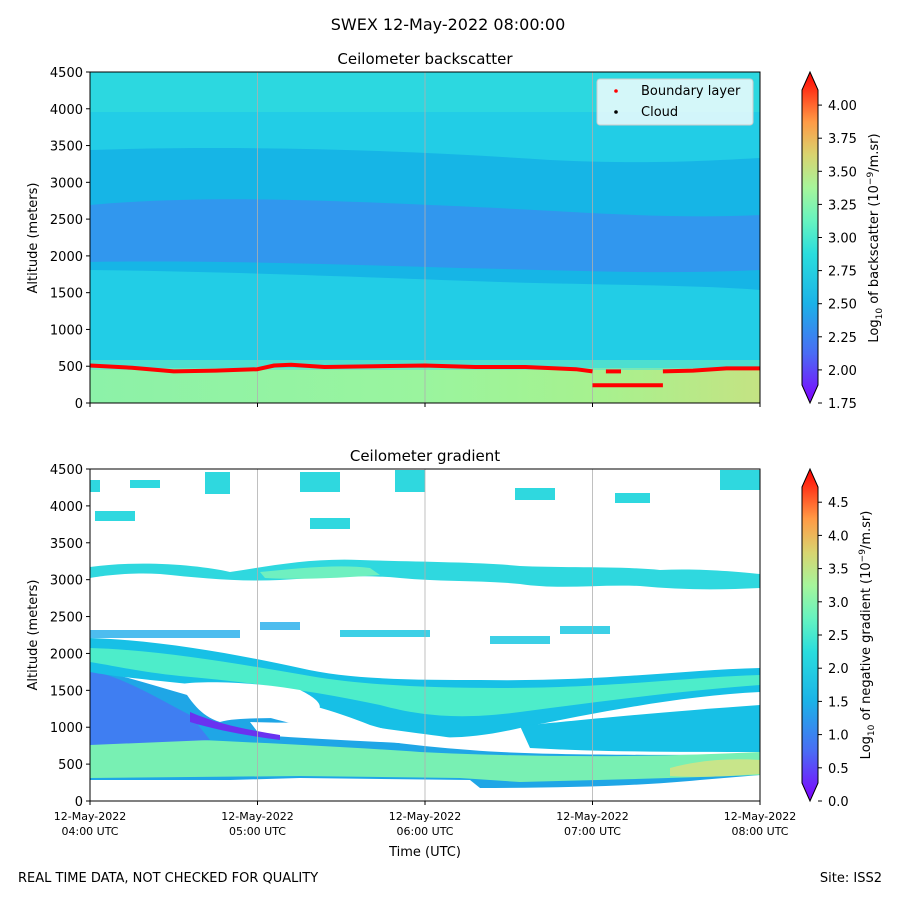  What do you see at coordinates (168, 878) in the screenshot?
I see `footer-quality-note: REAL TIME DATA, NOT CHECKED FOR QUALITY` at bounding box center [168, 878].